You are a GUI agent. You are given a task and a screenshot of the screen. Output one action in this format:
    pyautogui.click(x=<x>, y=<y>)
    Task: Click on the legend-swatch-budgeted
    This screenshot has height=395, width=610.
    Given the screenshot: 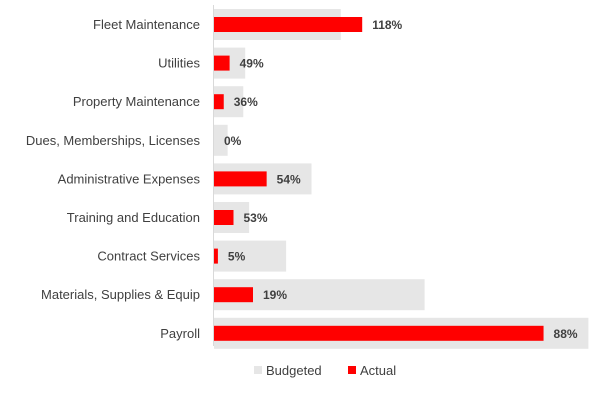 What is the action you would take?
    pyautogui.click(x=258, y=370)
    